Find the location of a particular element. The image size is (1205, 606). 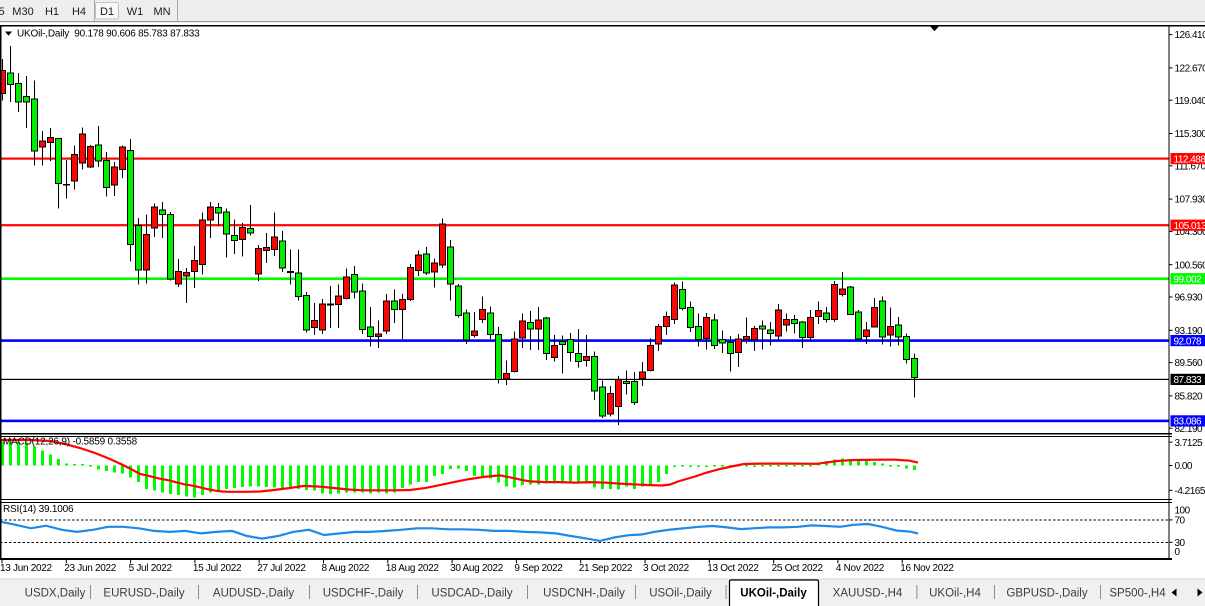

svg-text: 70 is located at coordinates (1180, 521).